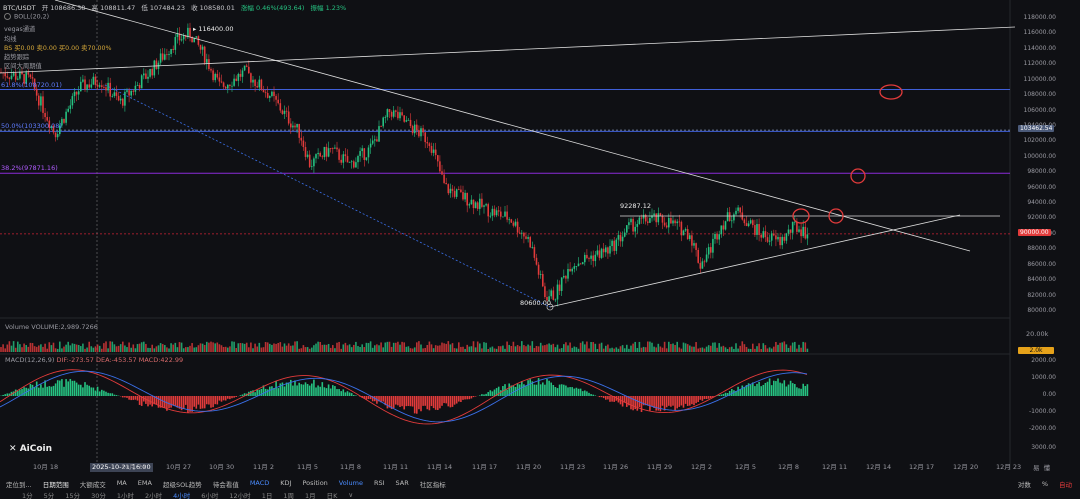 This screenshot has height=499, width=1080. I want to click on period-button: 5分, so click(49, 495).